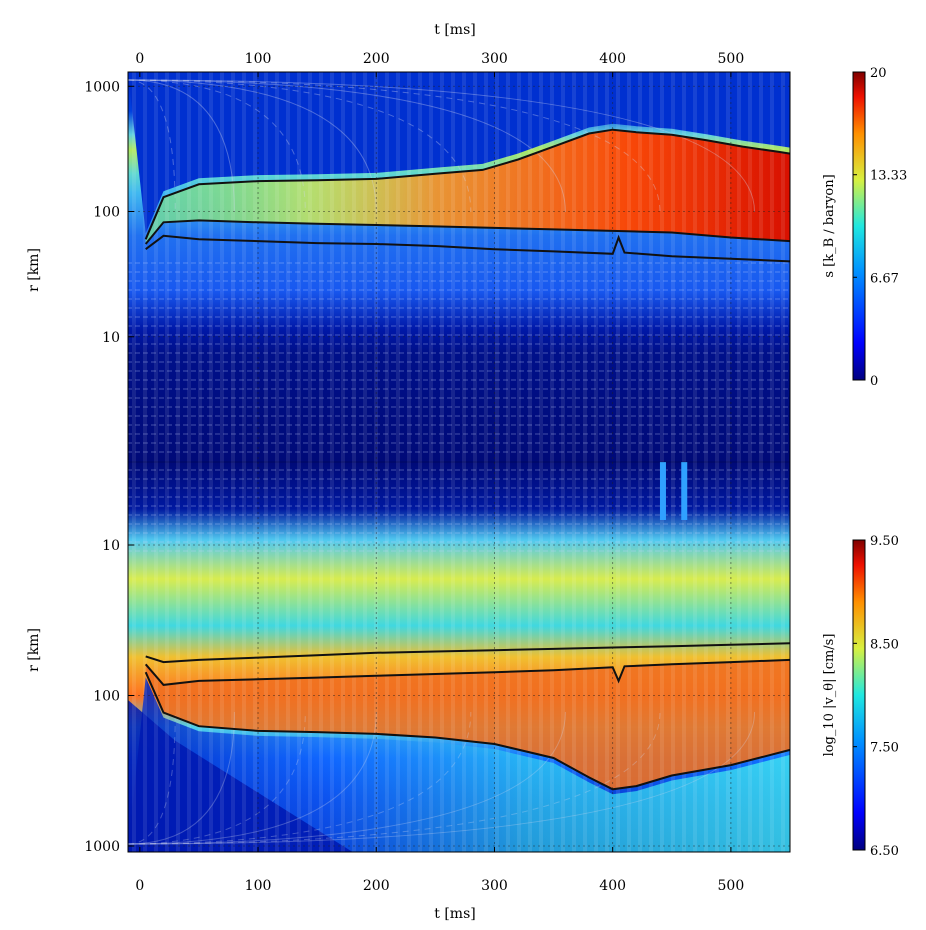  What do you see at coordinates (859, 695) in the screenshot?
I see `colorbar-bottom-bar` at bounding box center [859, 695].